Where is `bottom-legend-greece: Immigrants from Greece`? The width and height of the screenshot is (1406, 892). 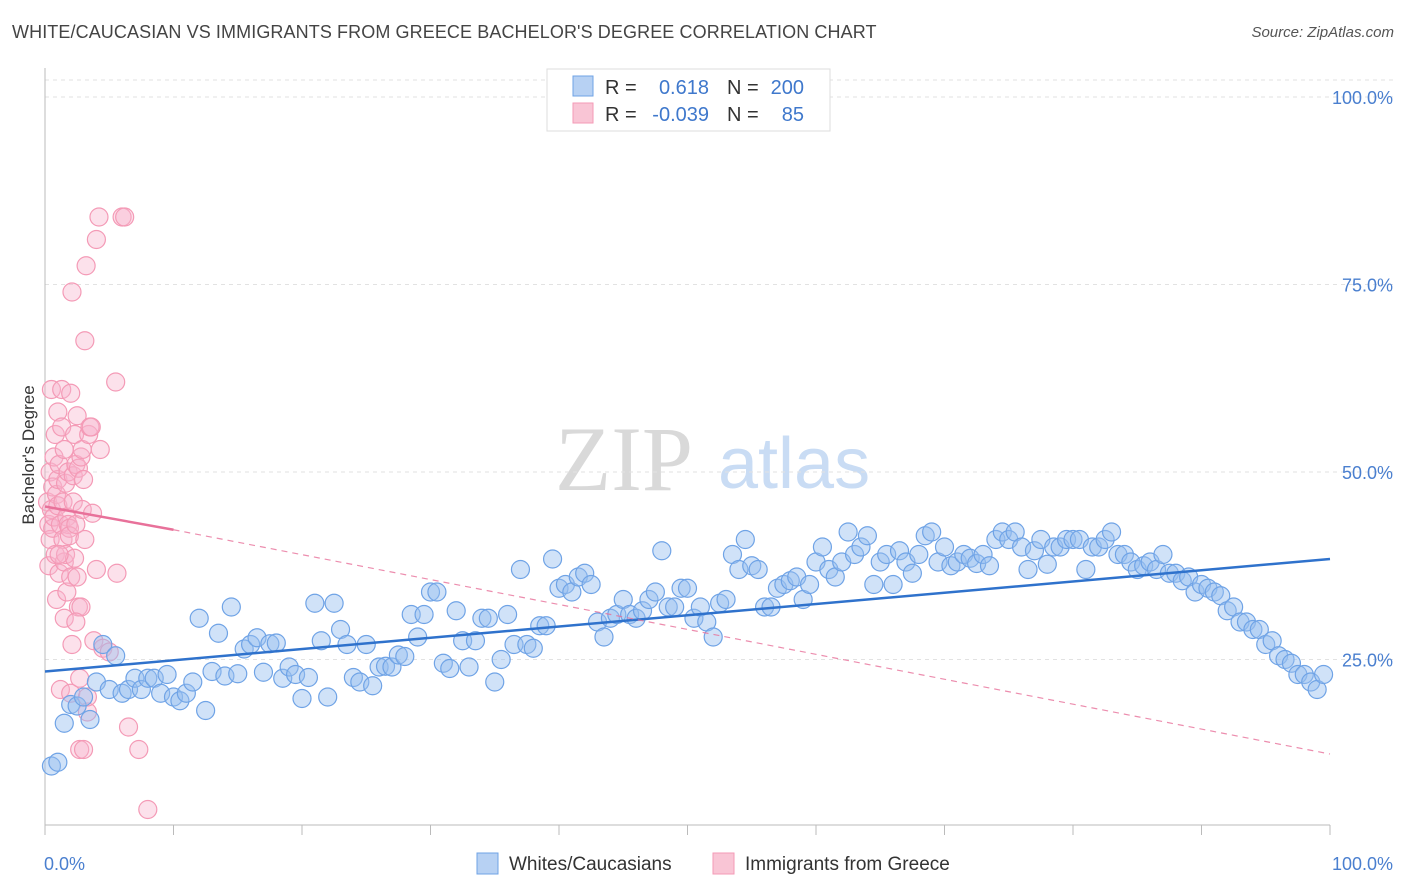
bottom-legend-greece: Immigrants from Greece is located at coordinates (847, 864).